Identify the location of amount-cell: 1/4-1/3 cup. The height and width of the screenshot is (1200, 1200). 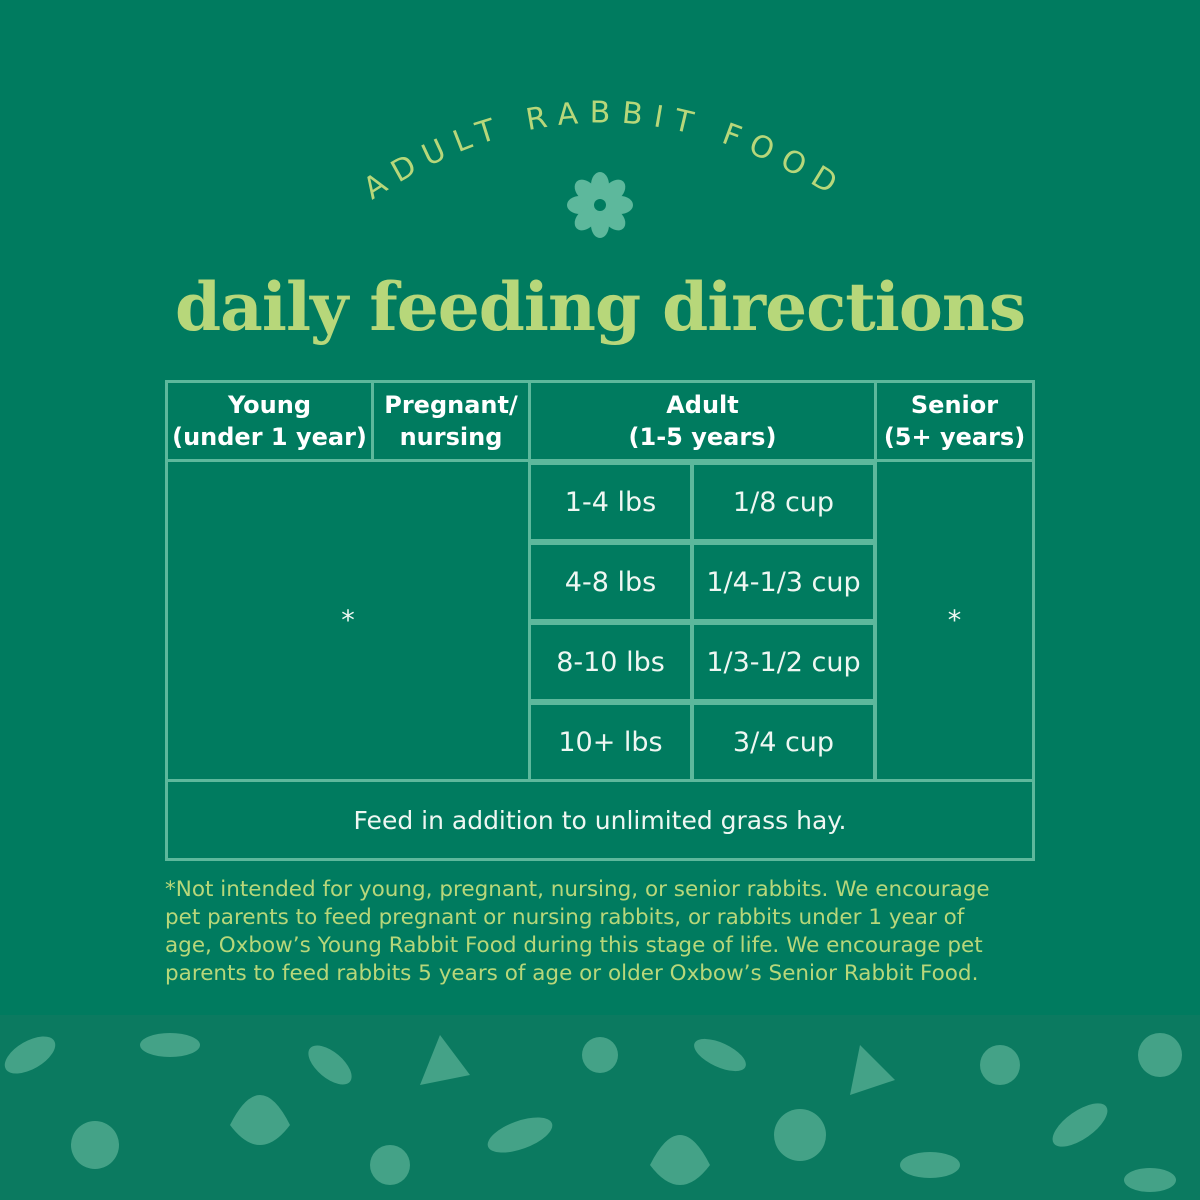
(783, 582).